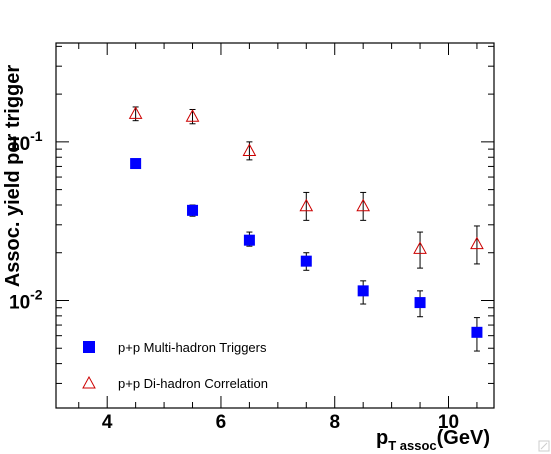  I want to click on legend-marker-multi-hadron, so click(89, 347).